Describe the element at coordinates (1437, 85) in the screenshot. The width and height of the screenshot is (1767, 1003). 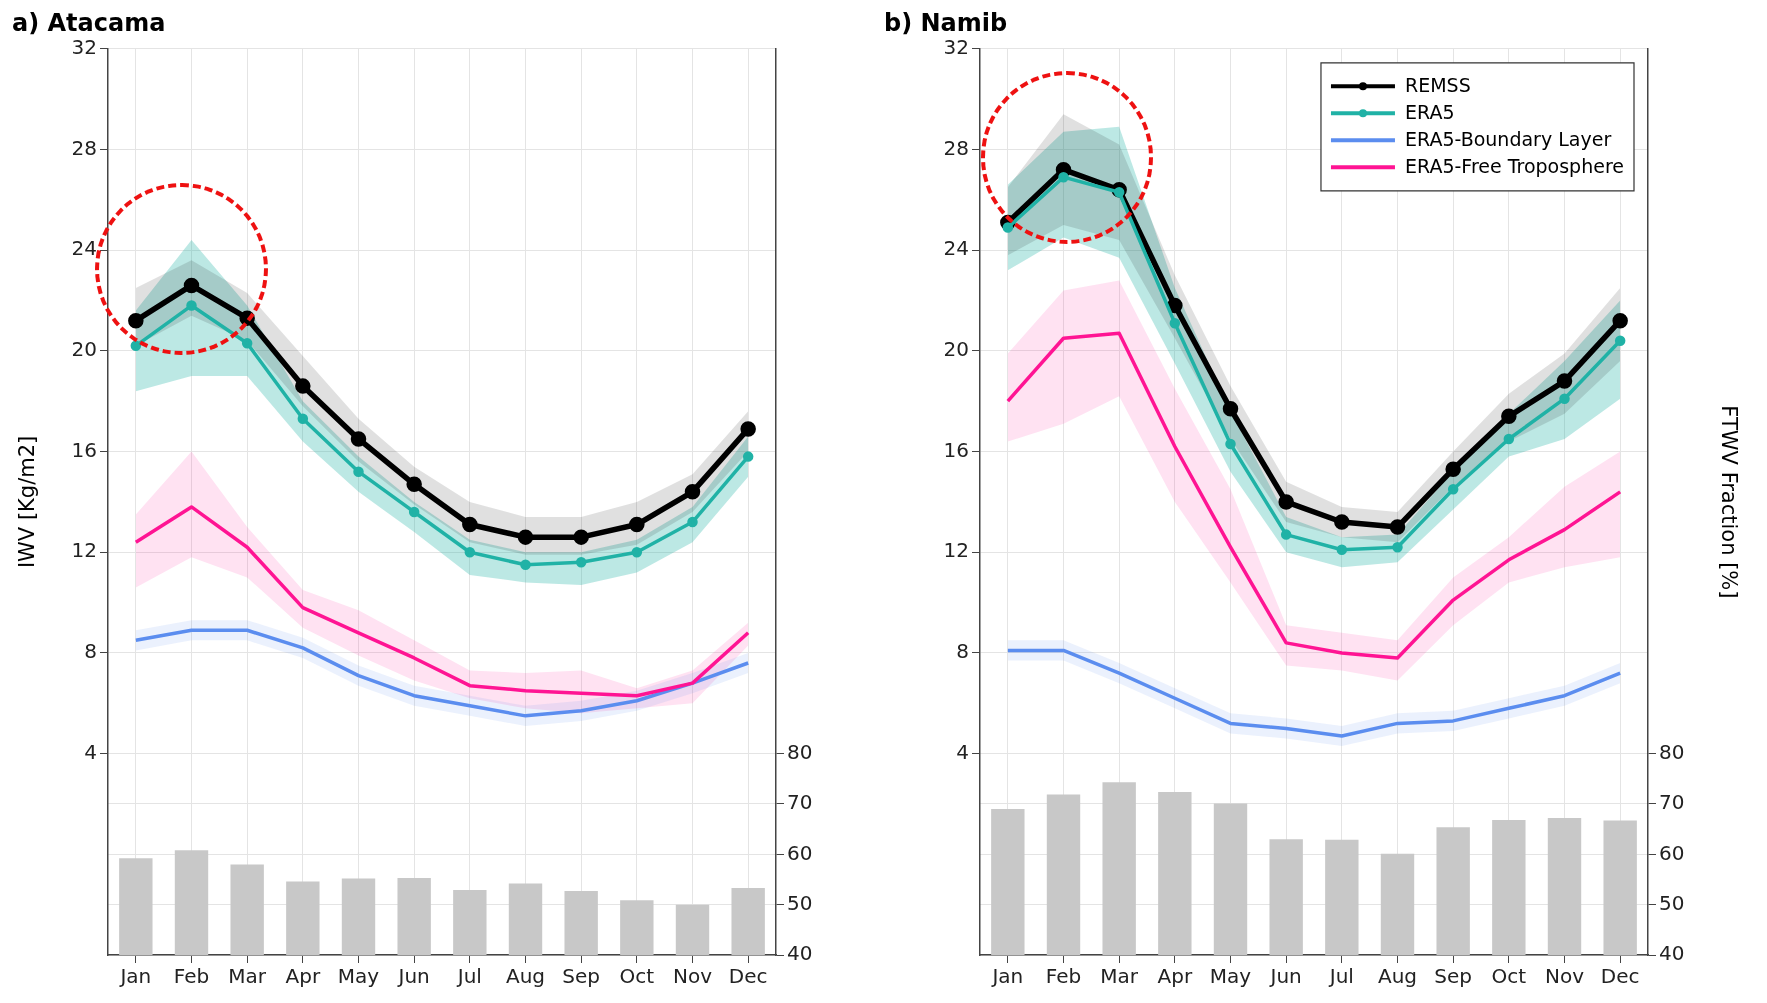
I see `legend-label: REMSS` at that location.